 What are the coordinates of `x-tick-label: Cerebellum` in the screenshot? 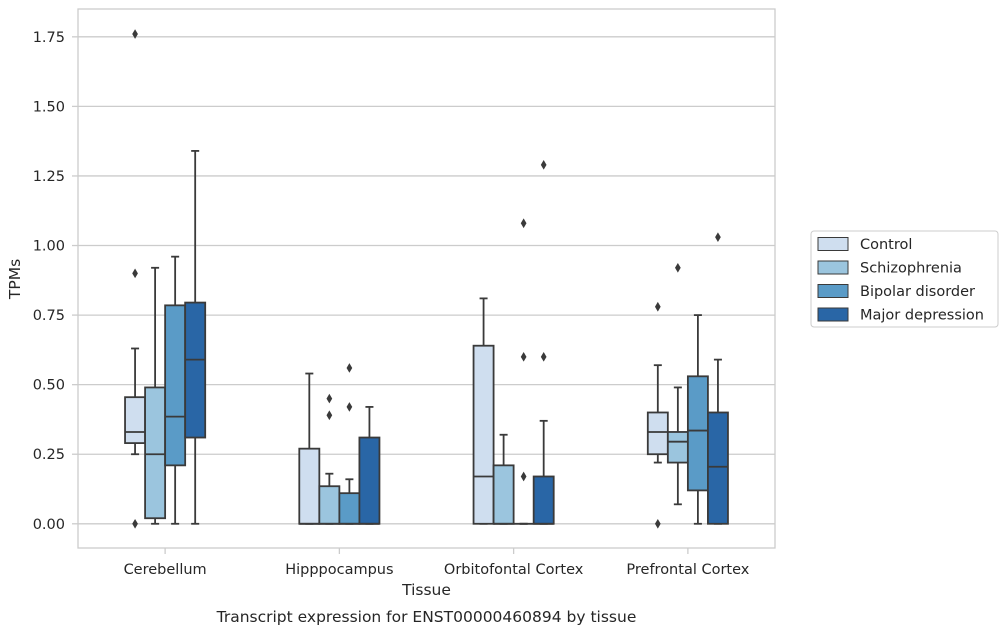 It's located at (165, 570).